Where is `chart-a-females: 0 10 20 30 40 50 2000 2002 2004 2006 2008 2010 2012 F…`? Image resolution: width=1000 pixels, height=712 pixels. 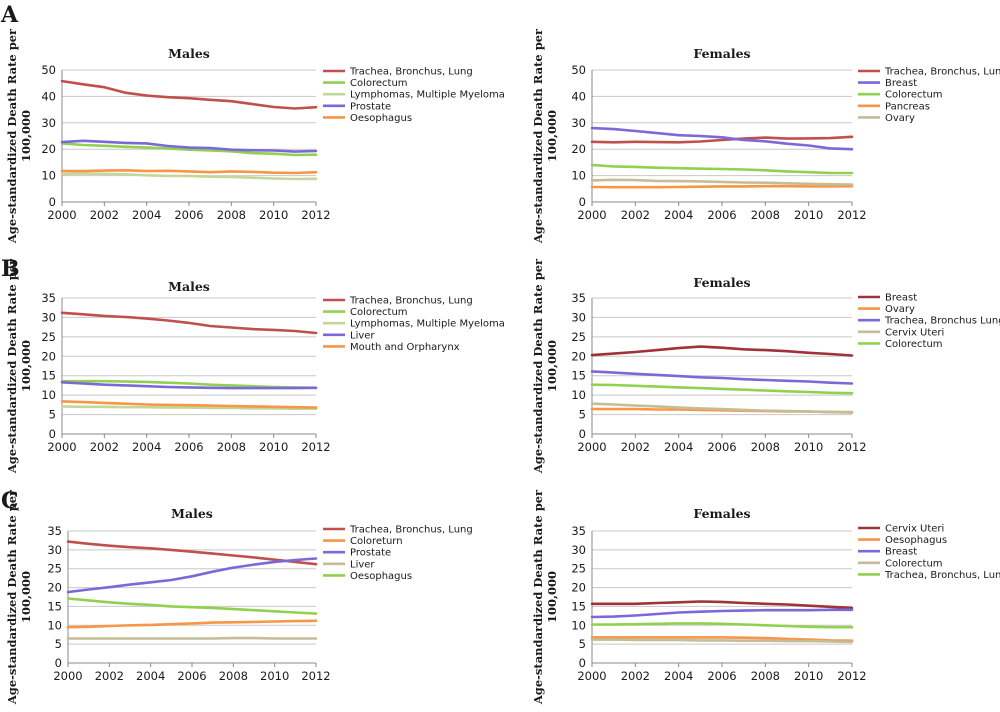
chart-a-females: 0 10 20 30 40 50 2000 2002 2004 2006 2008 2010 2012 F… is located at coordinates (765, 136).